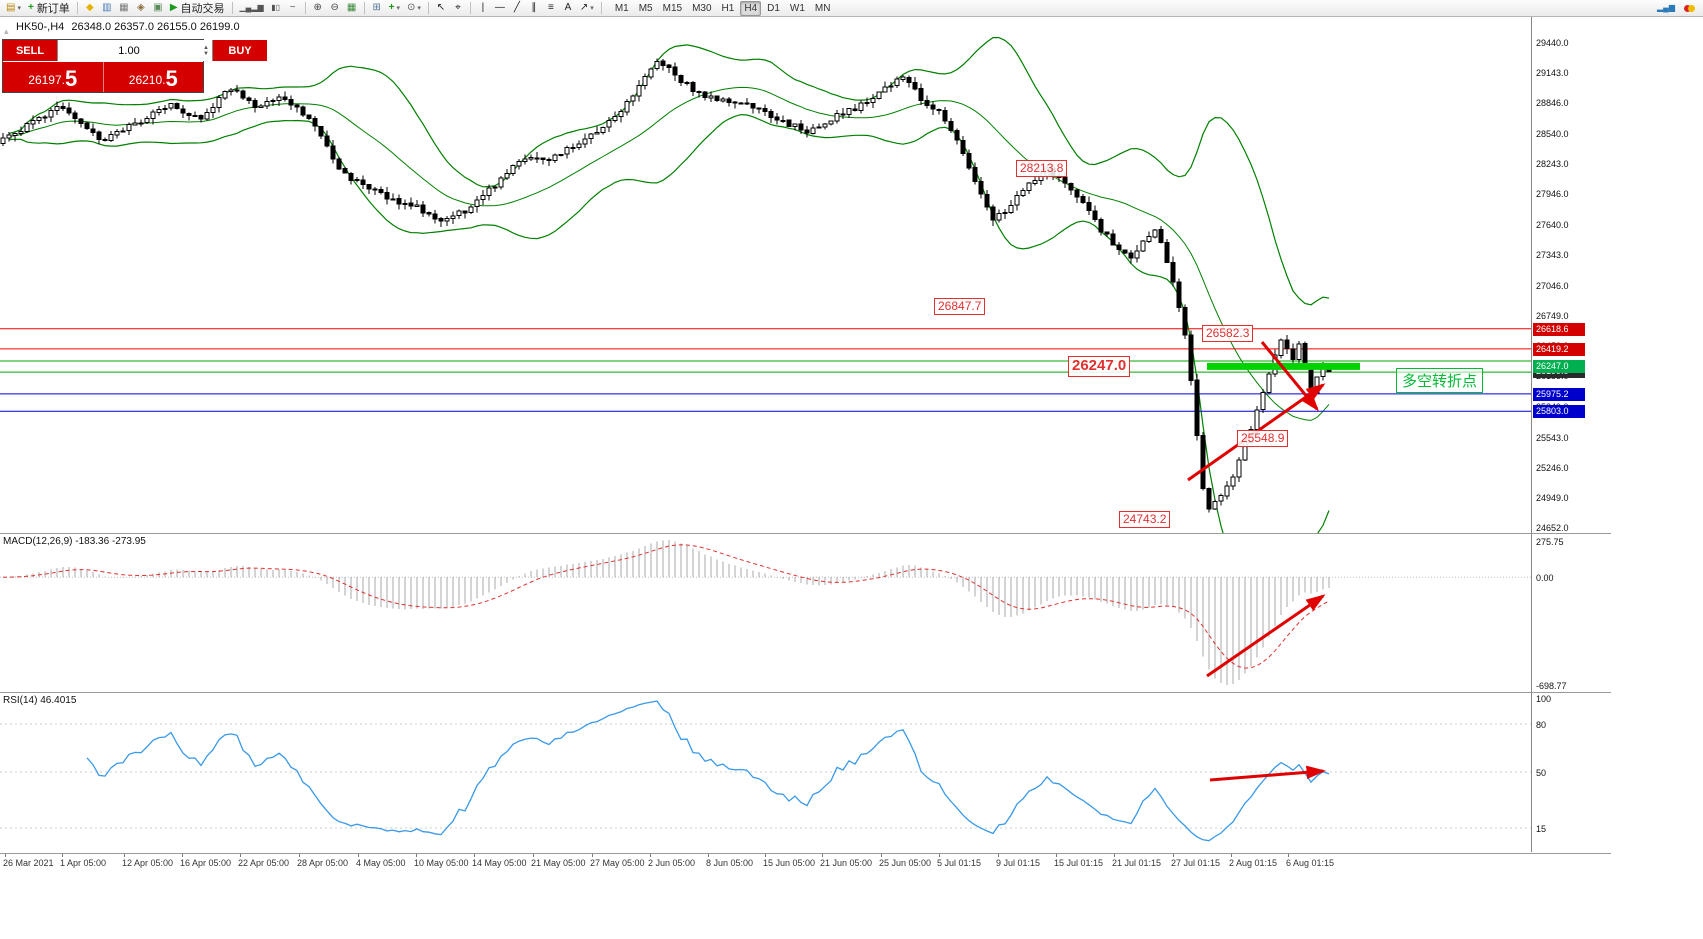 The height and width of the screenshot is (939, 1703). I want to click on timeframe-d1: D1, so click(773, 8).